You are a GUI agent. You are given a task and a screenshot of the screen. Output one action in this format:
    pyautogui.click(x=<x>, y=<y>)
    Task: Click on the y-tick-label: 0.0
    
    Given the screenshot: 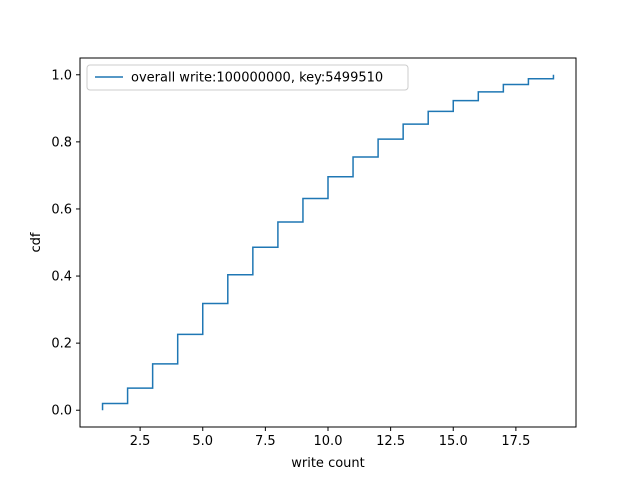 What is the action you would take?
    pyautogui.click(x=61, y=411)
    